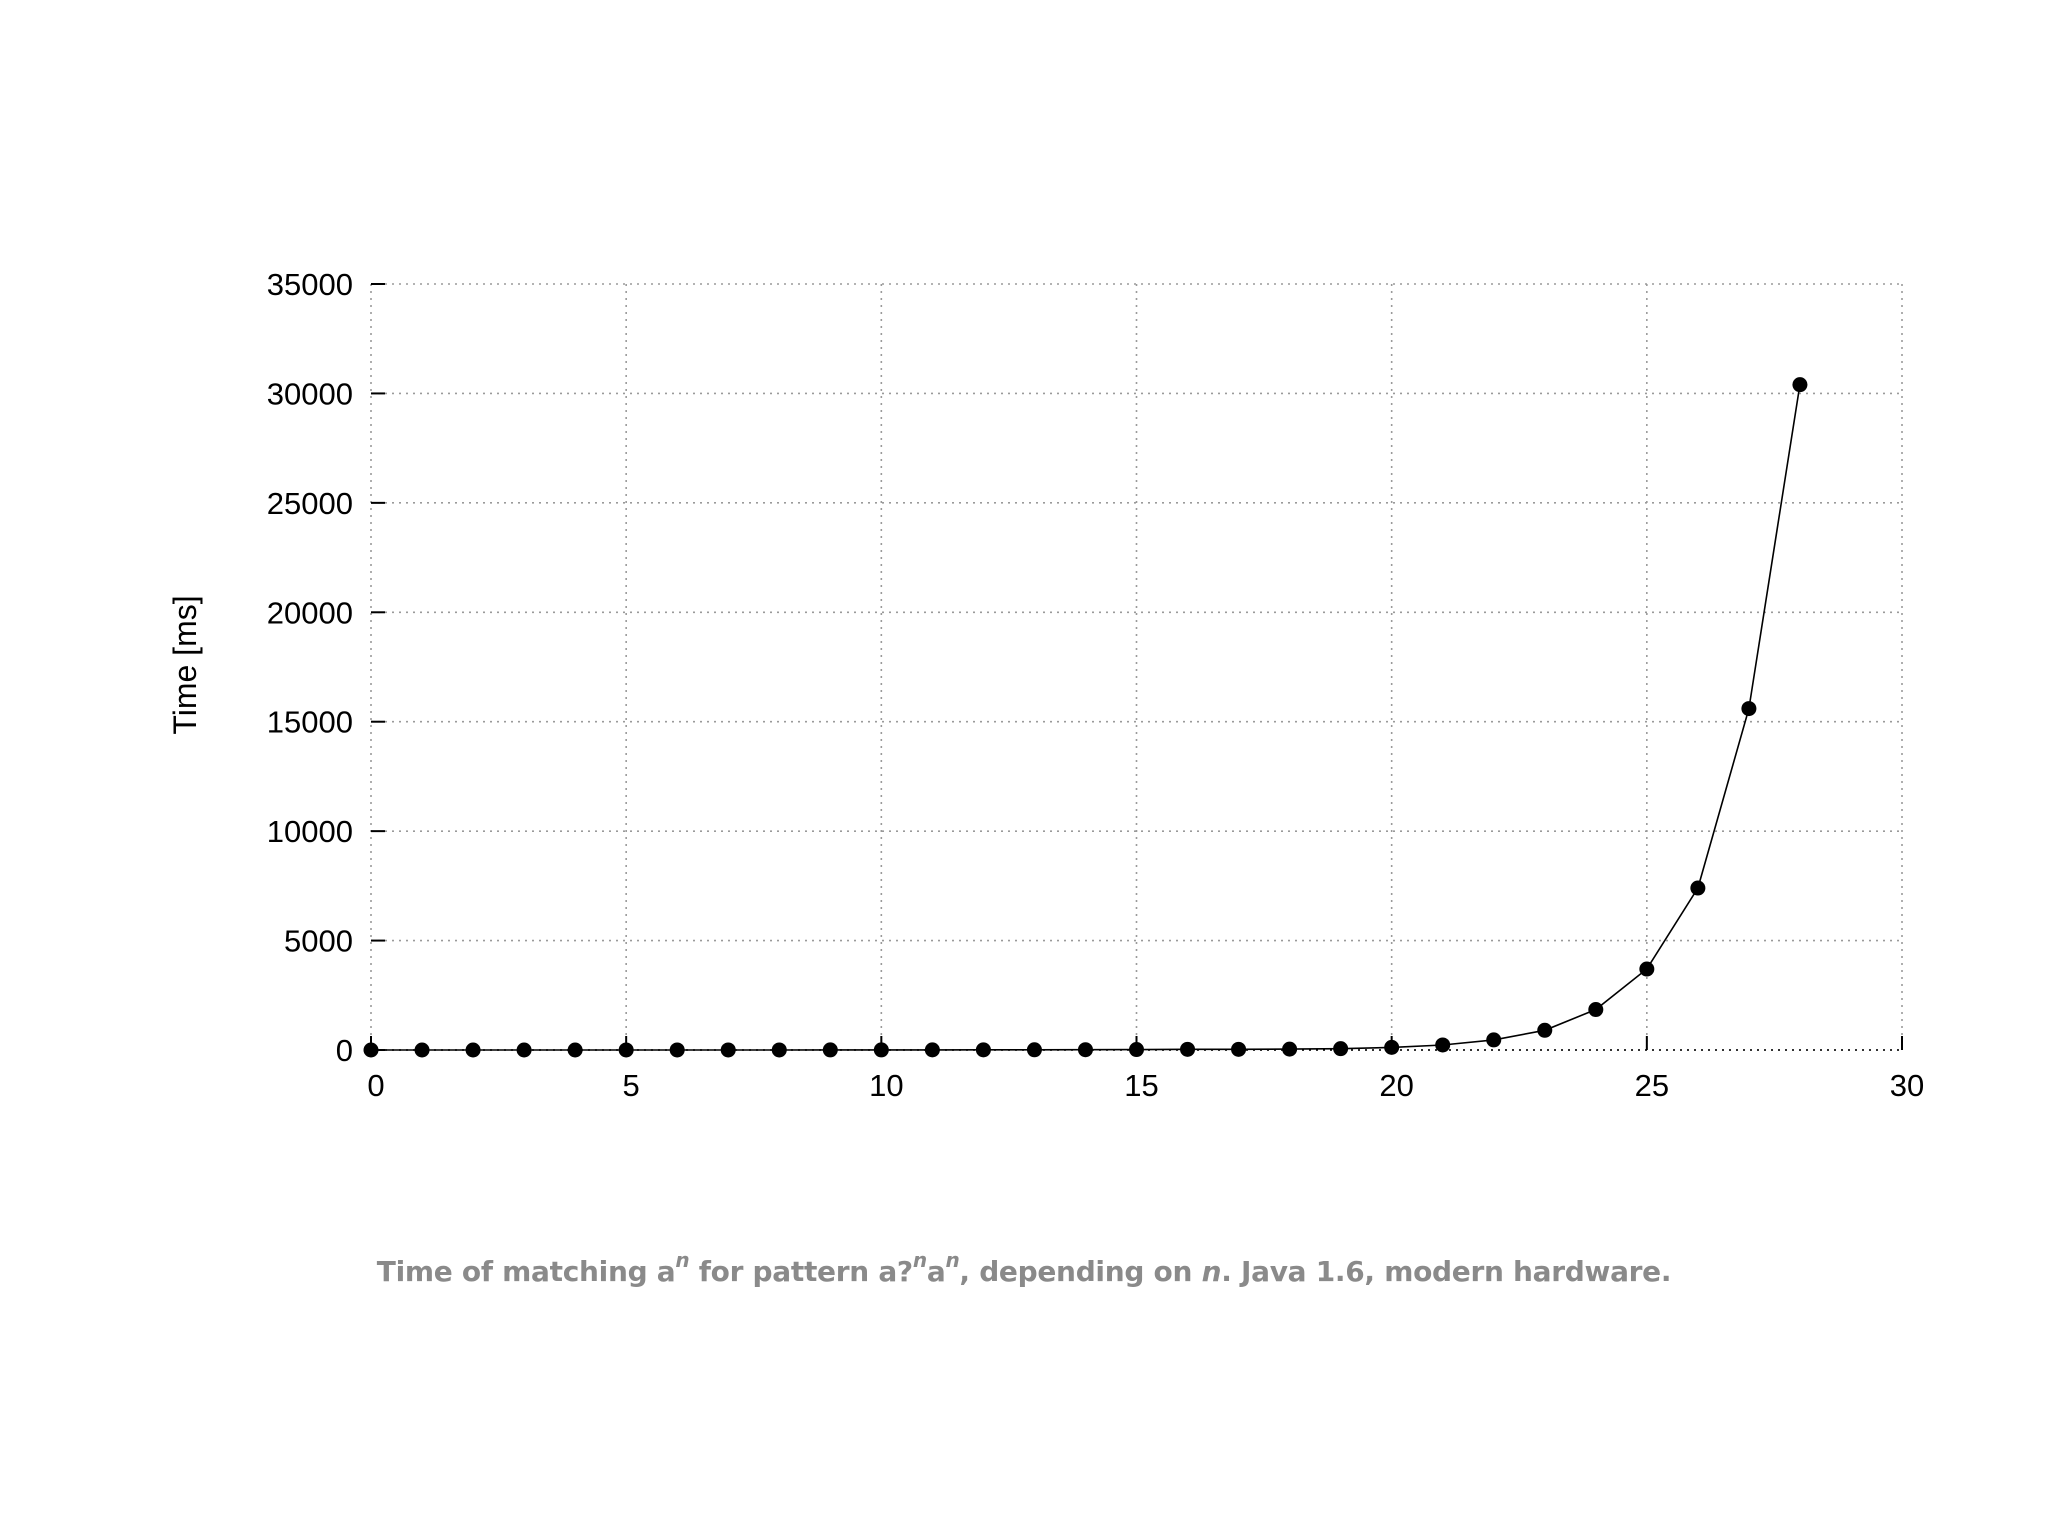 The image size is (2048, 1536). Describe the element at coordinates (185, 664) in the screenshot. I see `y-axis-title: Time [ms]` at that location.